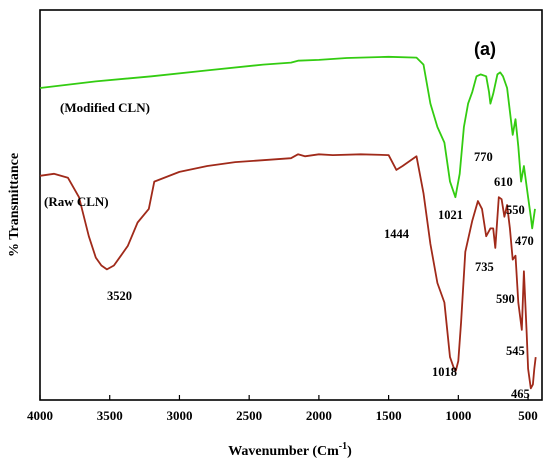 The image size is (550, 471). Describe the element at coordinates (528, 415) in the screenshot. I see `x-tick-label-500: 500` at that location.